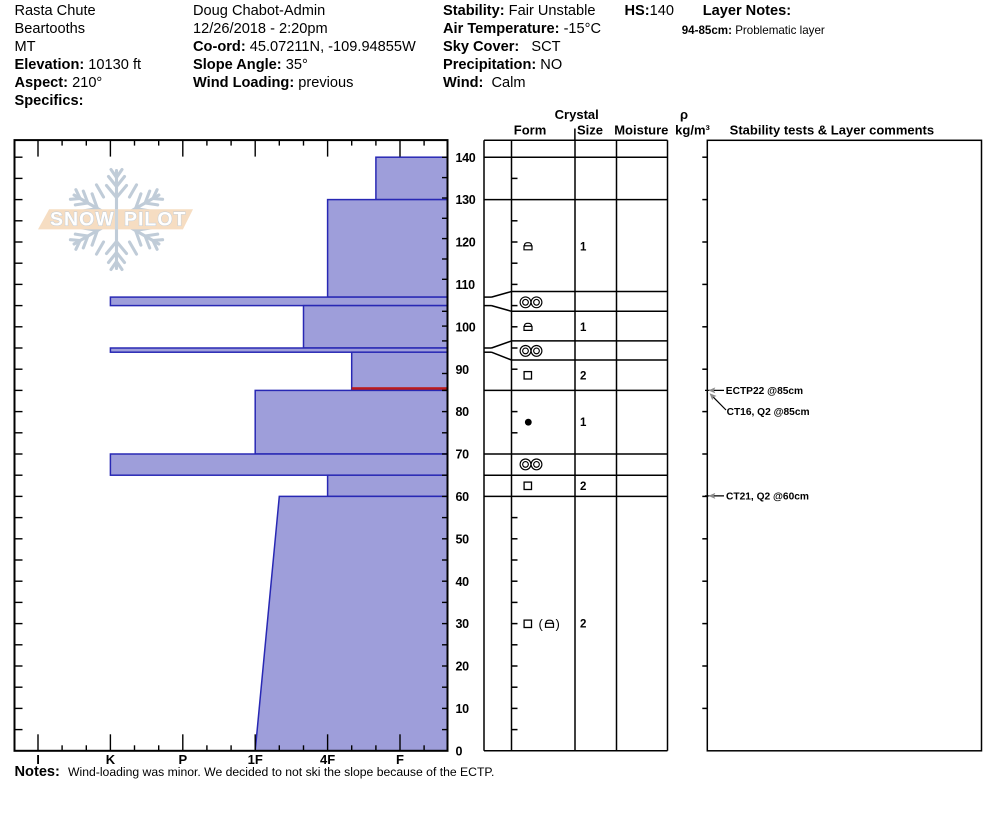 The width and height of the screenshot is (994, 840). I want to click on svg-text: 100, so click(466, 327).